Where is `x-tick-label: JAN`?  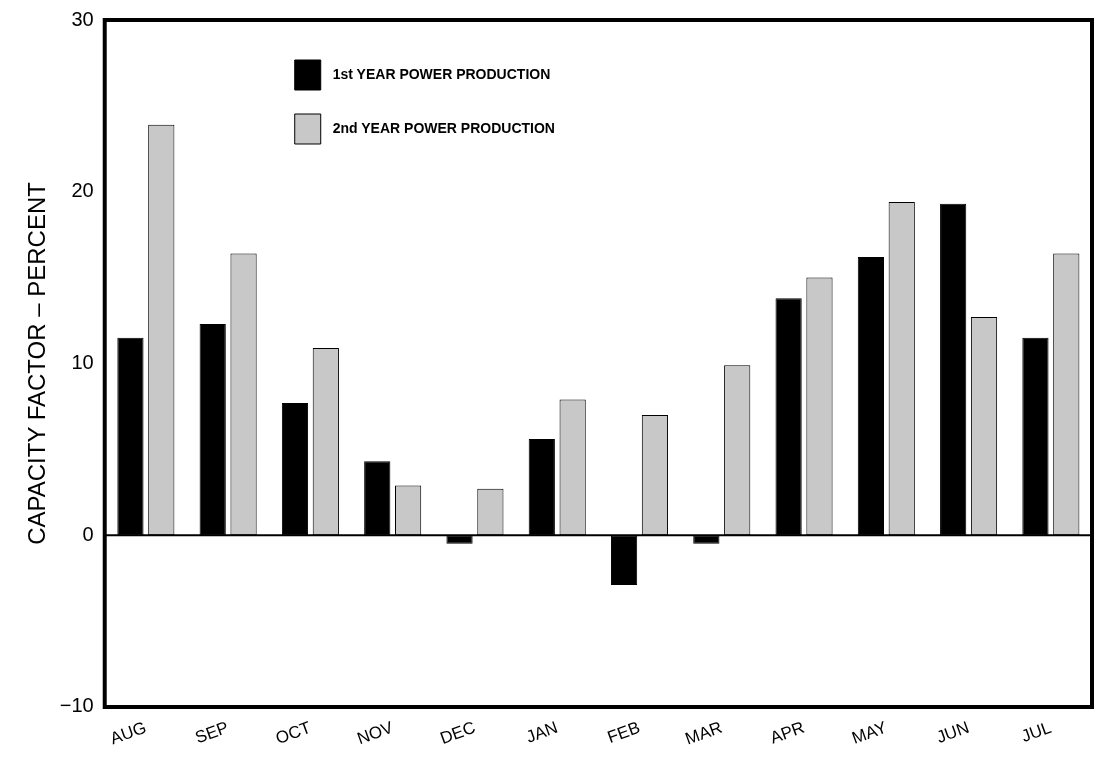
x-tick-label: JAN is located at coordinates (542, 732).